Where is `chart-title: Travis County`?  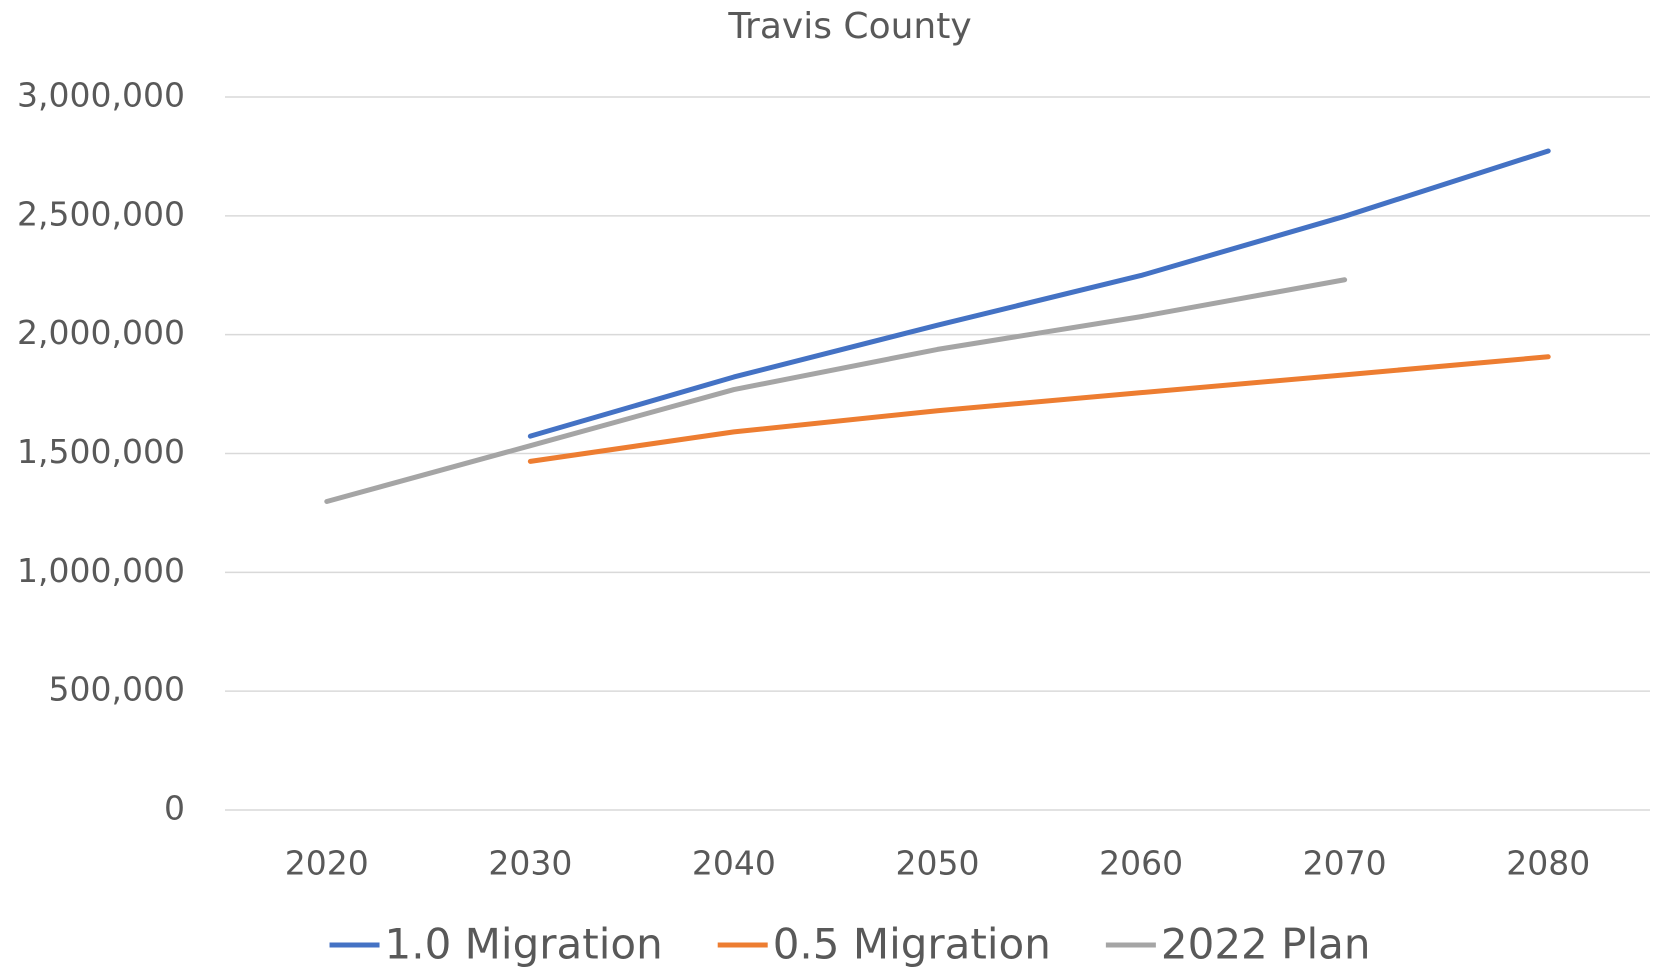
chart-title: Travis County is located at coordinates (849, 26).